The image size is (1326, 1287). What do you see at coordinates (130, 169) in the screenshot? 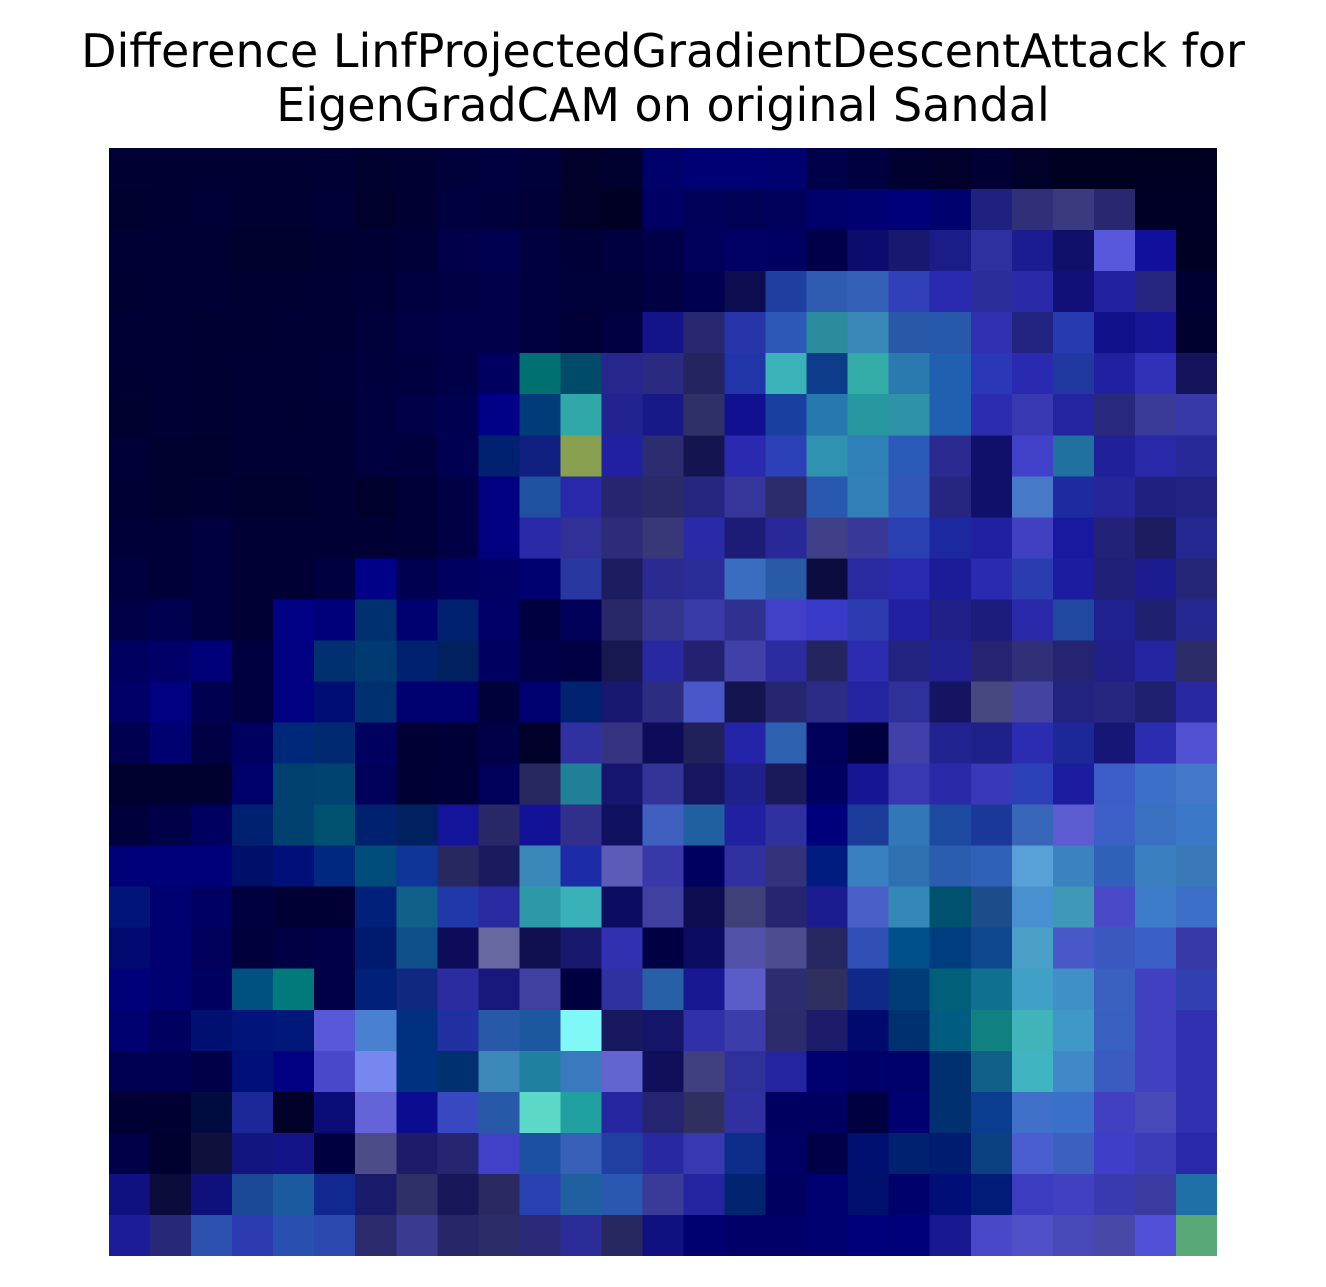
I see `heatmap-cell-r0-c0` at bounding box center [130, 169].